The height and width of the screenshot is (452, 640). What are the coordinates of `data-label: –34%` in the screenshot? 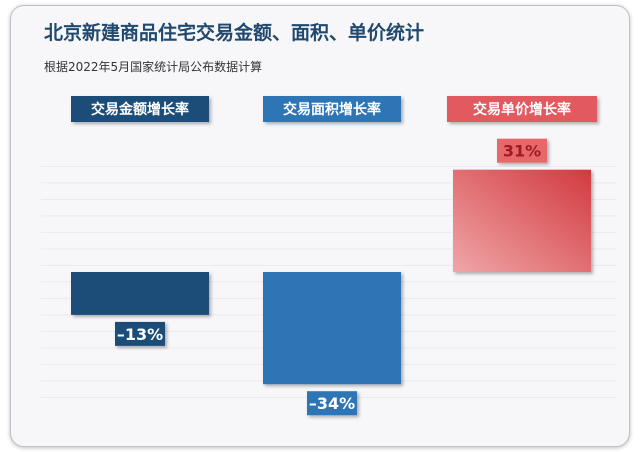 It's located at (332, 403).